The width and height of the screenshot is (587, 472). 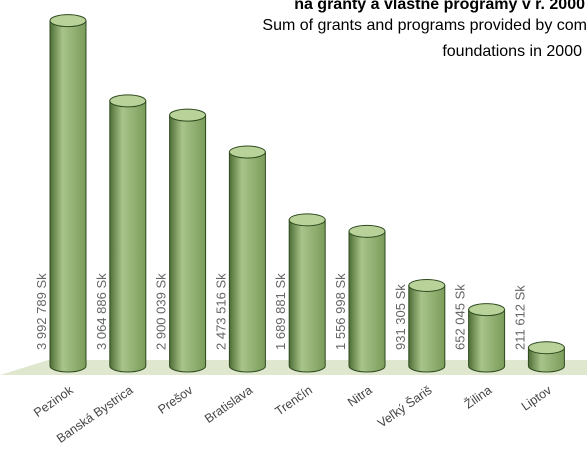 What do you see at coordinates (537, 398) in the screenshot?
I see `category-label: Liptov` at bounding box center [537, 398].